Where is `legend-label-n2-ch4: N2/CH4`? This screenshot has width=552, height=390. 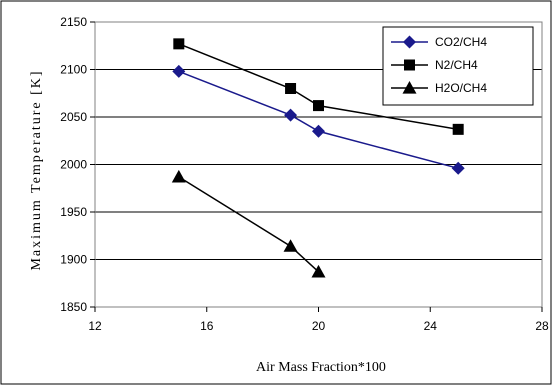 legend-label-n2-ch4: N2/CH4 is located at coordinates (456, 65).